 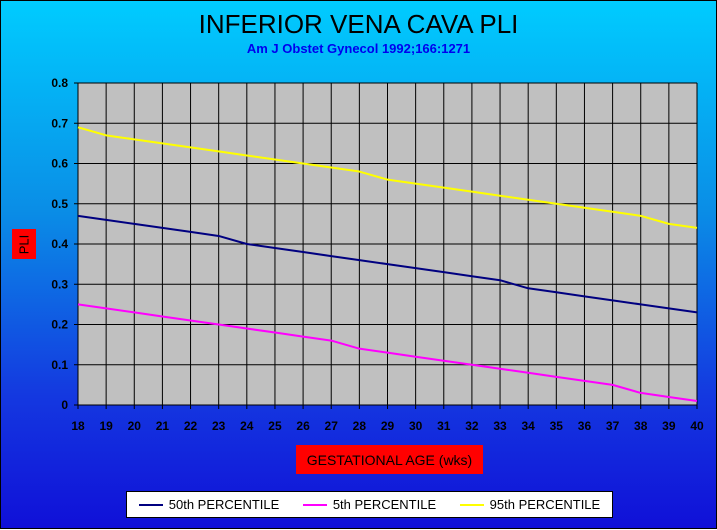 What do you see at coordinates (163, 426) in the screenshot?
I see `x-tick-label: 21` at bounding box center [163, 426].